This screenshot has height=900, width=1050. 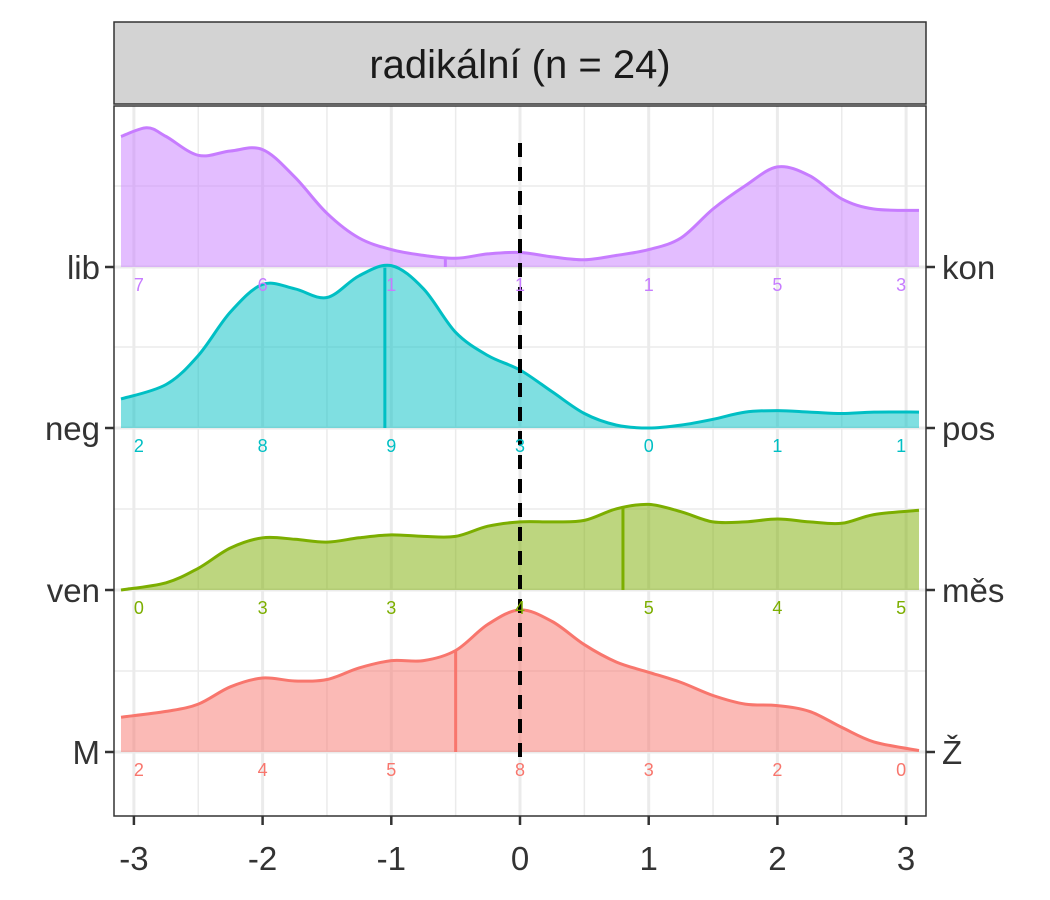 What do you see at coordinates (133, 858) in the screenshot?
I see `x-tick-label: -3` at bounding box center [133, 858].